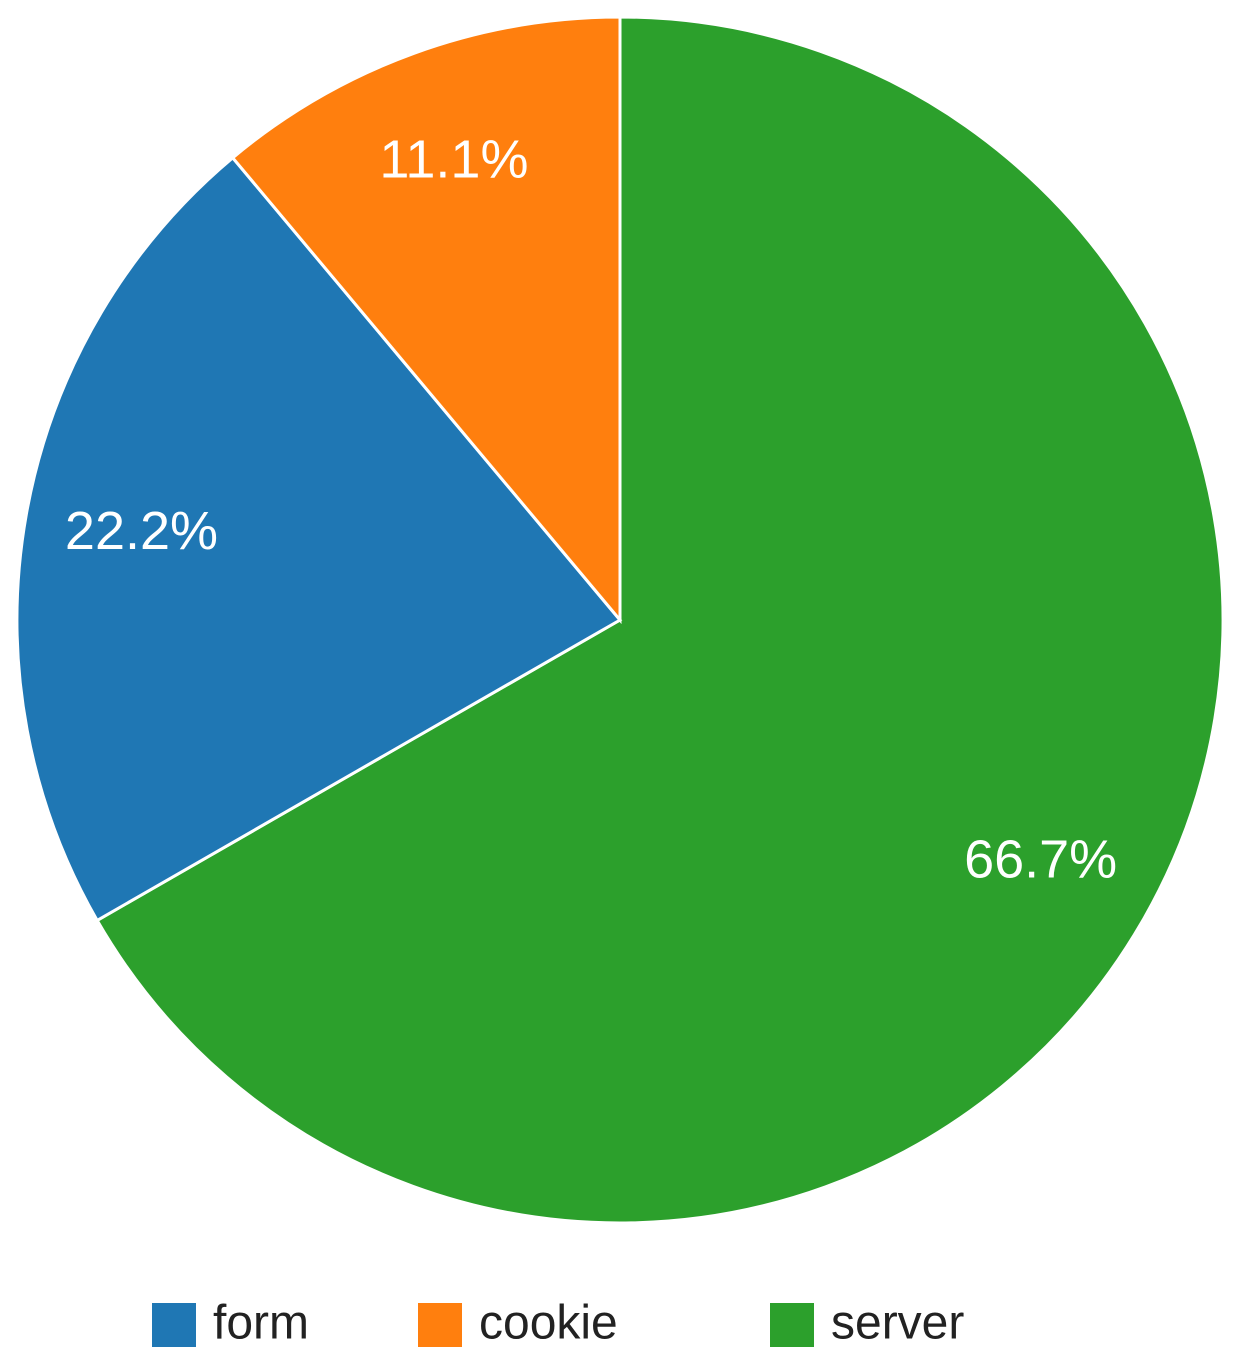 This screenshot has width=1247, height=1372. I want to click on legend-label: form, so click(261, 1323).